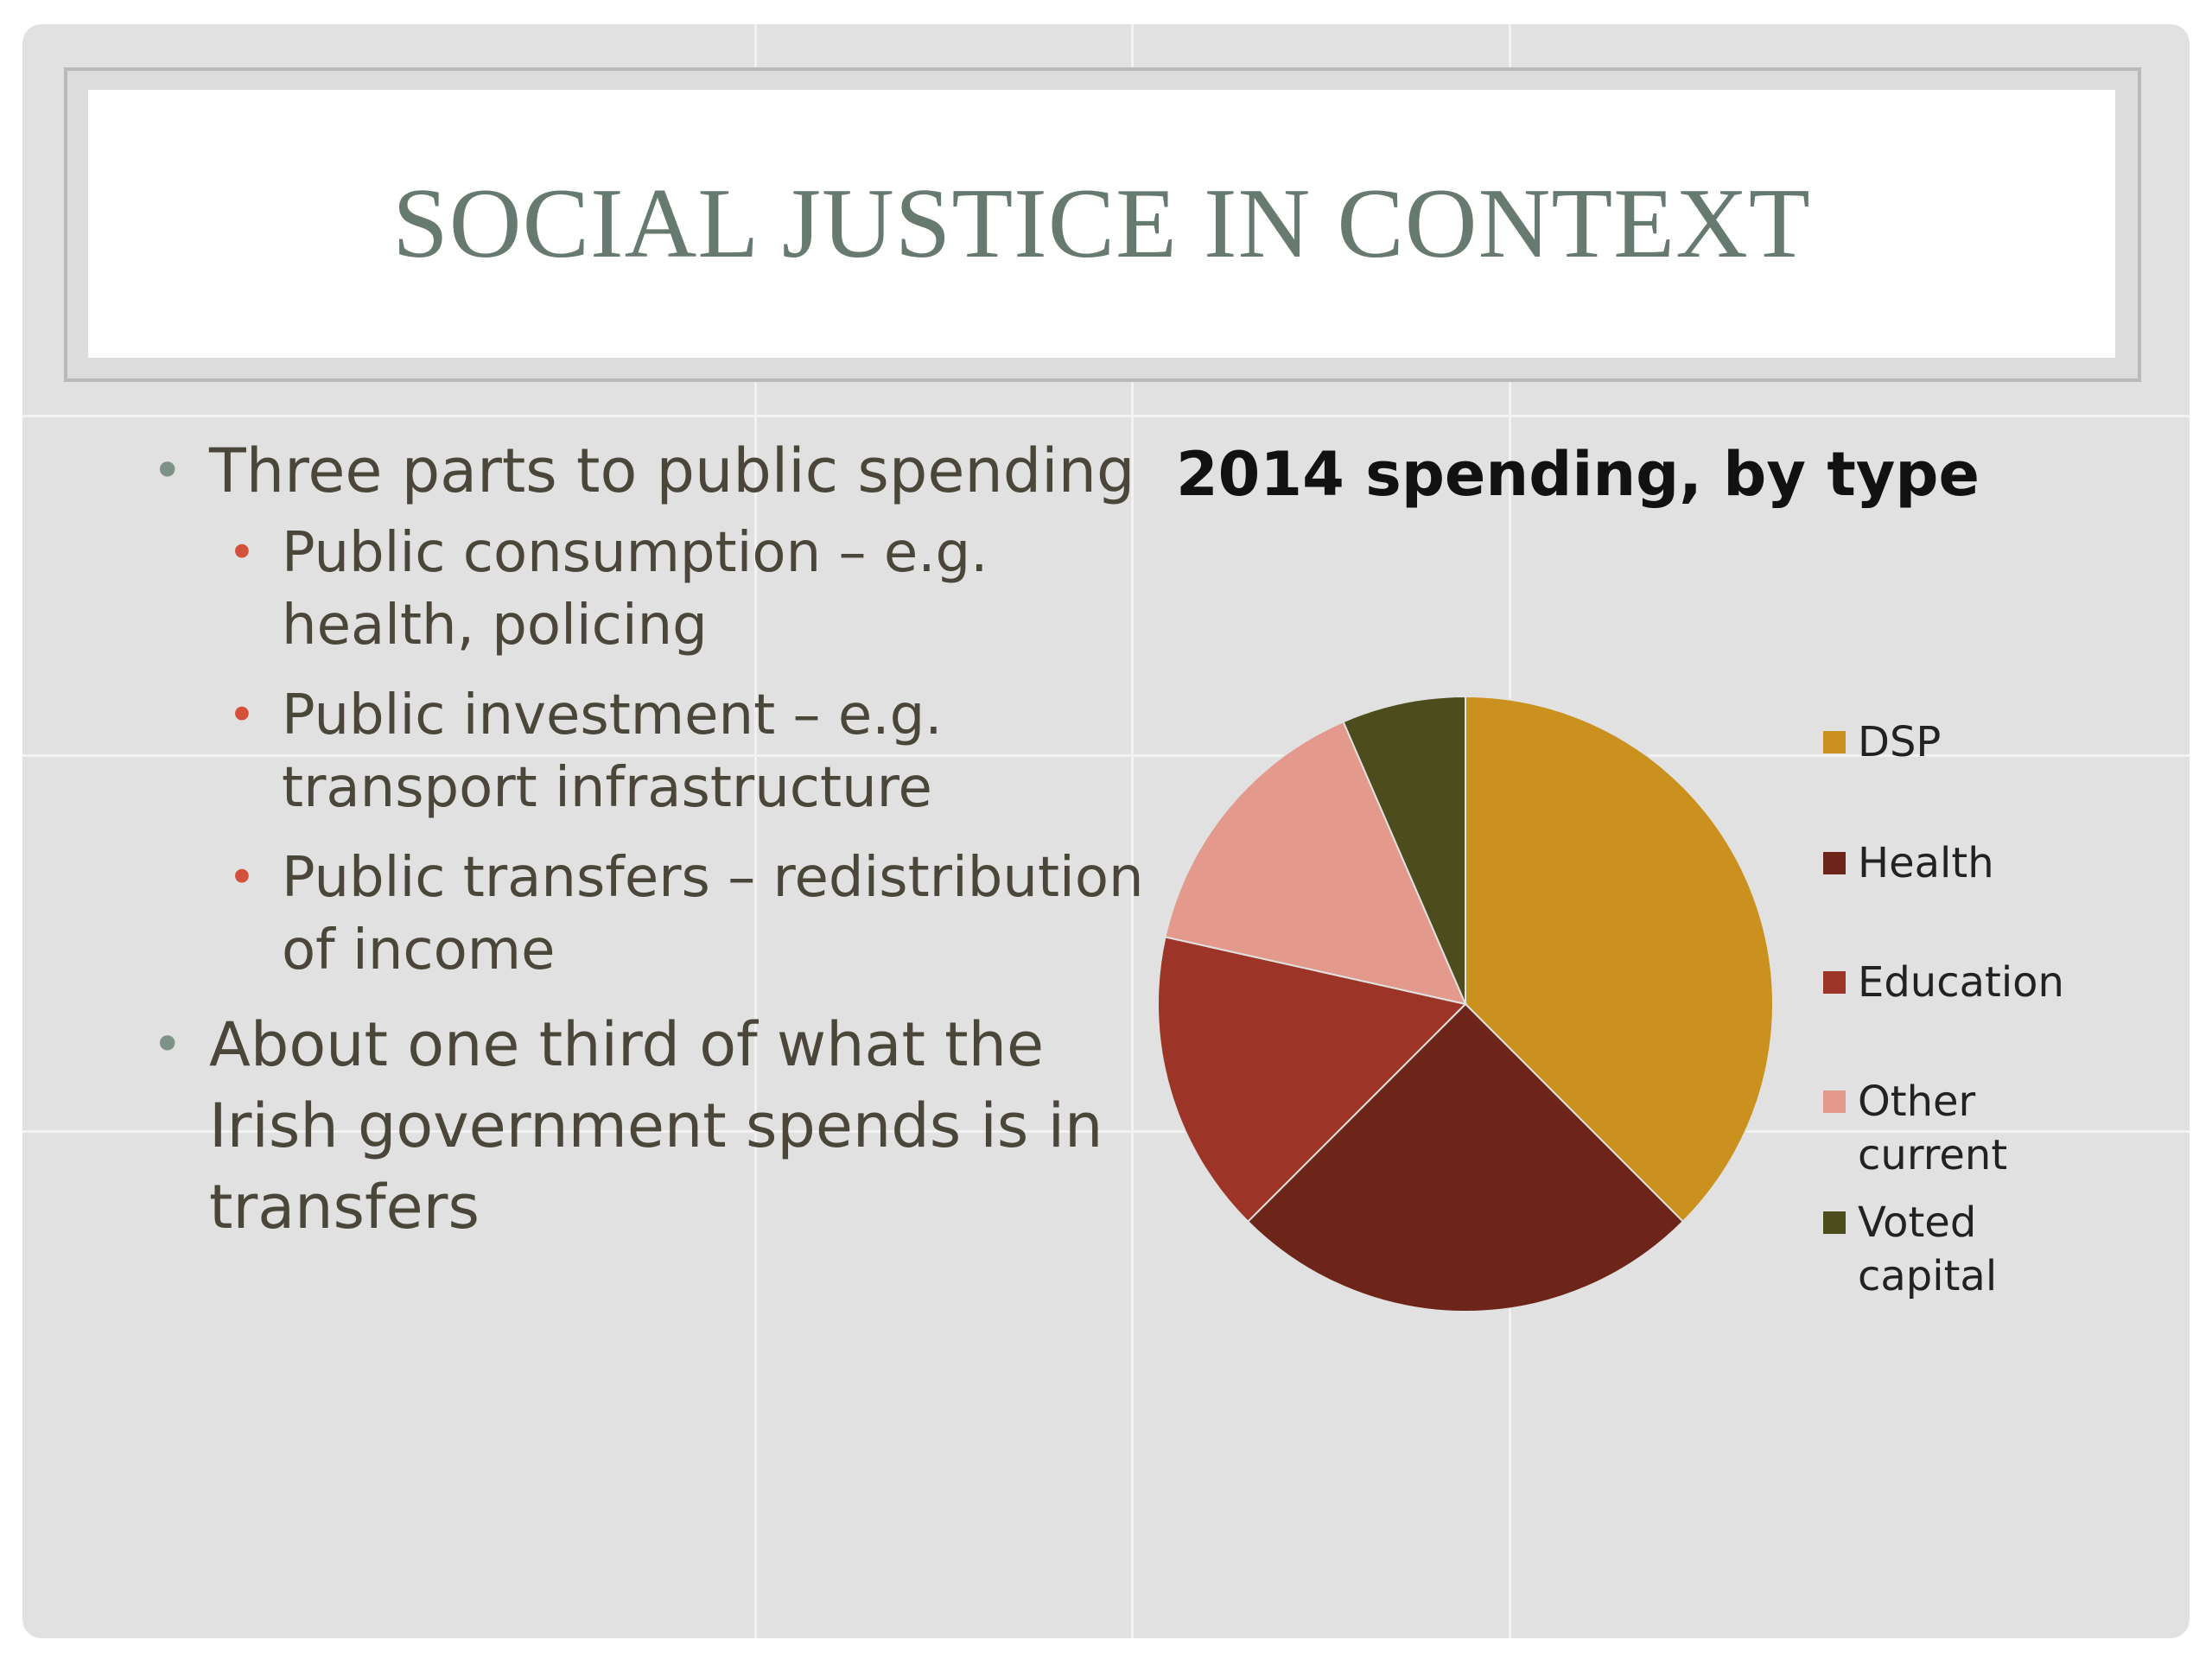 The height and width of the screenshot is (1659, 2212). I want to click on title-box: SOCIAL JUSTICE IN CONTEXT, so click(1101, 224).